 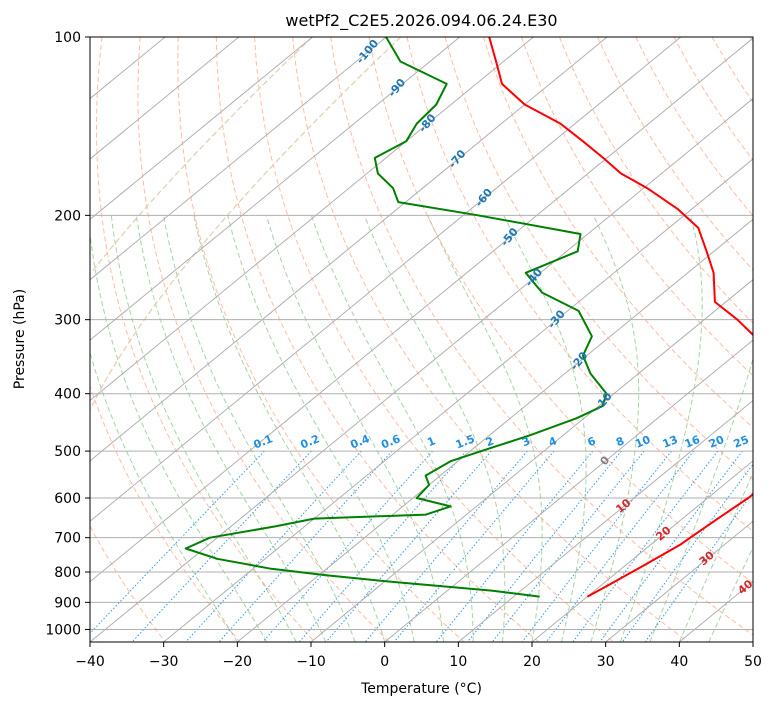 I want to click on y-axis-label: Pressure (hPa), so click(x=20, y=339).